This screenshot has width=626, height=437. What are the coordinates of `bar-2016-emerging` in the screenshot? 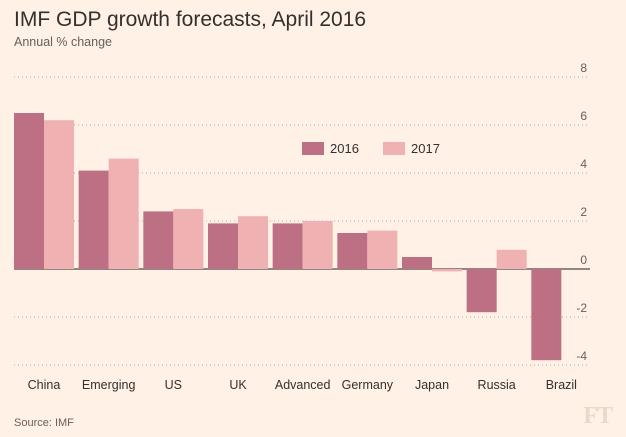 It's located at (93, 219).